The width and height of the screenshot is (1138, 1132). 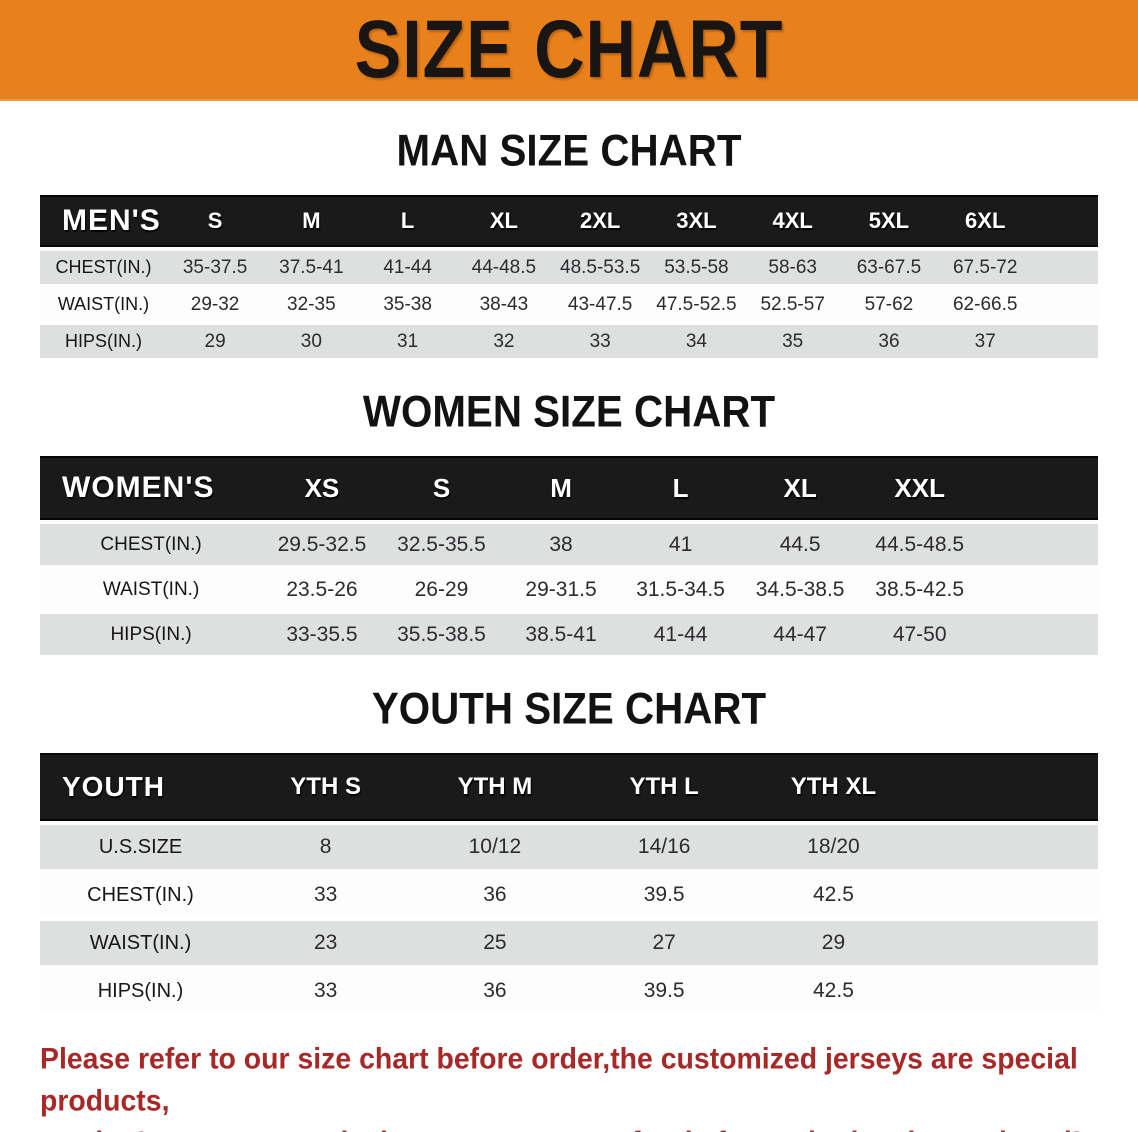 I want to click on youth-hips-row: HIPS(IN.) 33 36 39.5 42.5, so click(x=569, y=991).